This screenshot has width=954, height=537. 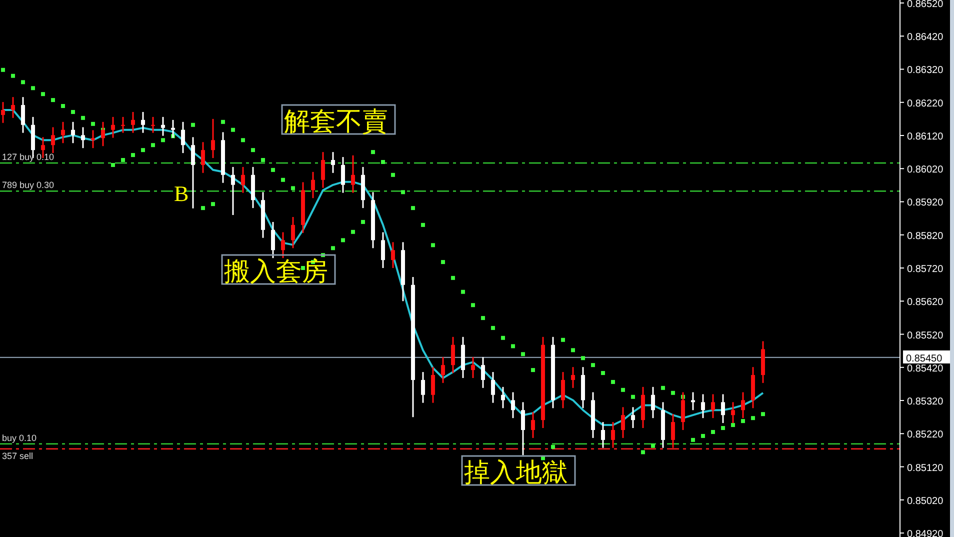 What do you see at coordinates (925, 5) in the screenshot?
I see `y-tick-label: 0.86520` at bounding box center [925, 5].